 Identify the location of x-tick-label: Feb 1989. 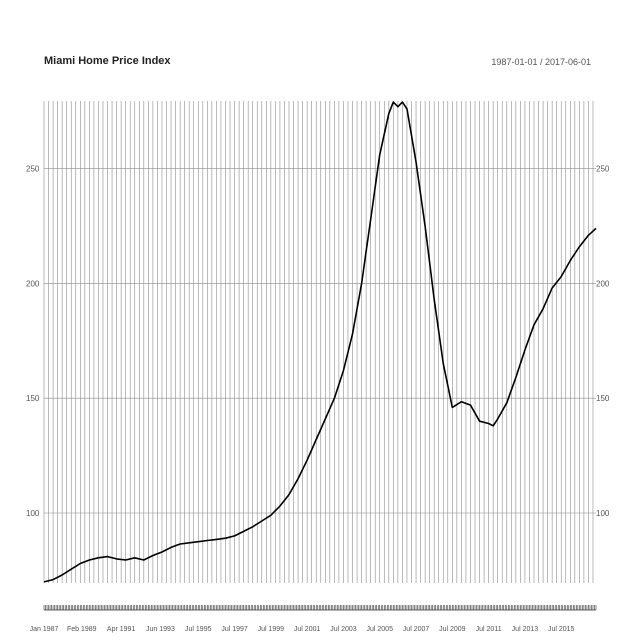
(82, 629).